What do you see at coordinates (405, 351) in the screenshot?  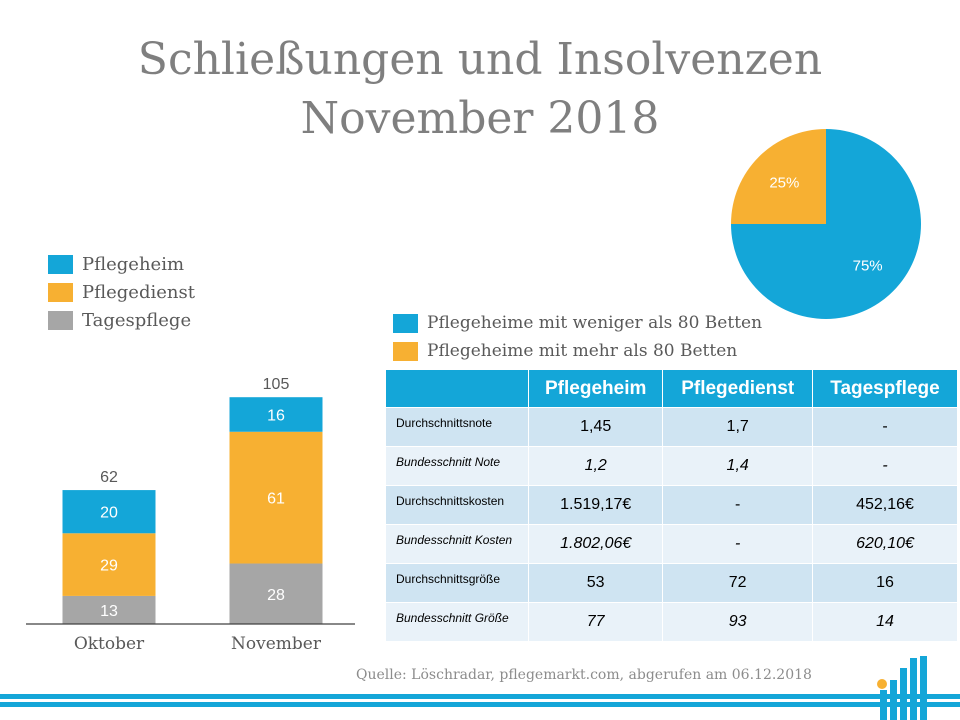 I see `legend-swatch-over-80-beds` at bounding box center [405, 351].